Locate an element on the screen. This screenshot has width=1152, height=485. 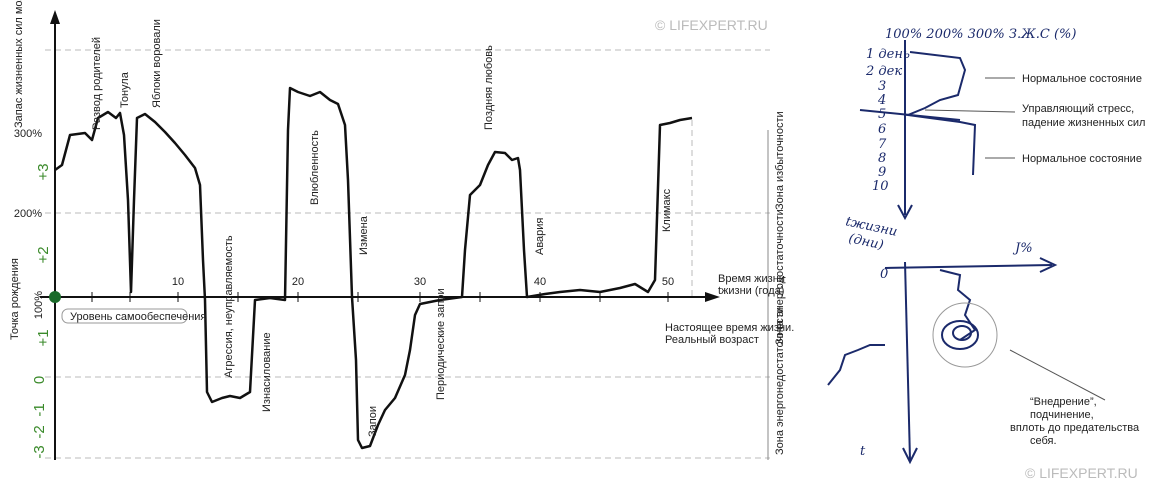
event-label: Яблоки воровали is located at coordinates (157, 63).